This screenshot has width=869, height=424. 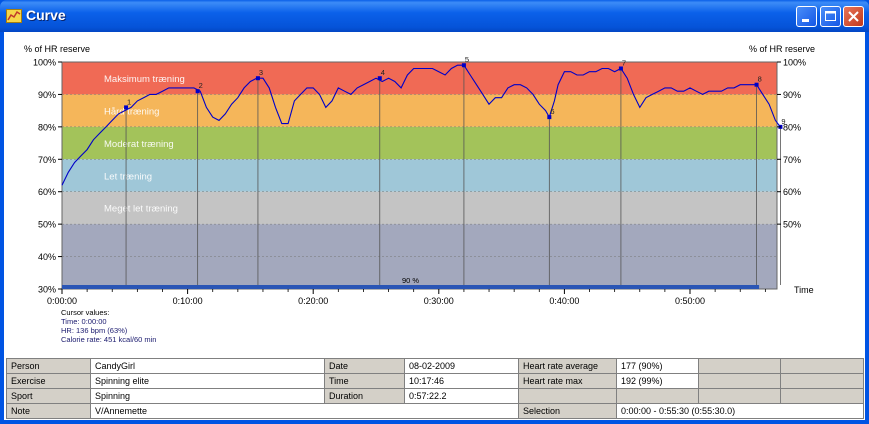 What do you see at coordinates (48, 411) in the screenshot?
I see `note-label: Note` at bounding box center [48, 411].